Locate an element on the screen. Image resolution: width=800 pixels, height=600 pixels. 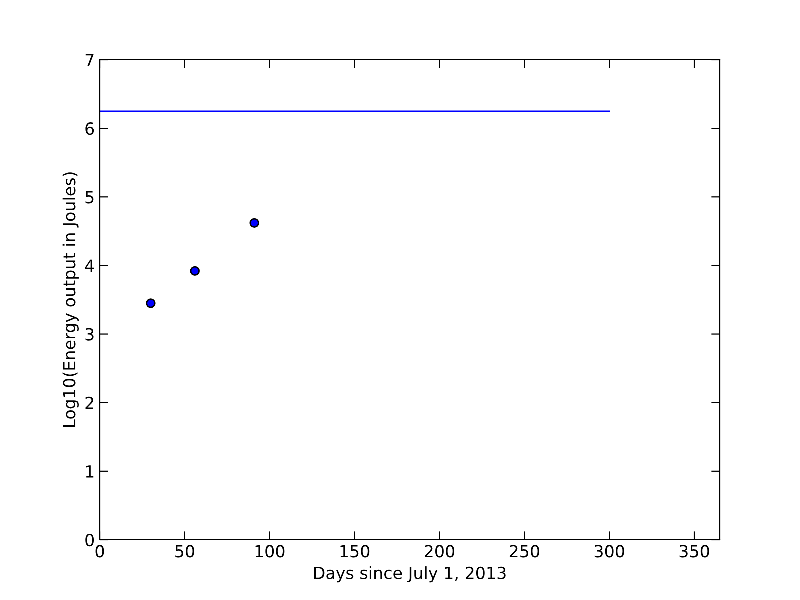
y-tick-label: 5 is located at coordinates (90, 197).